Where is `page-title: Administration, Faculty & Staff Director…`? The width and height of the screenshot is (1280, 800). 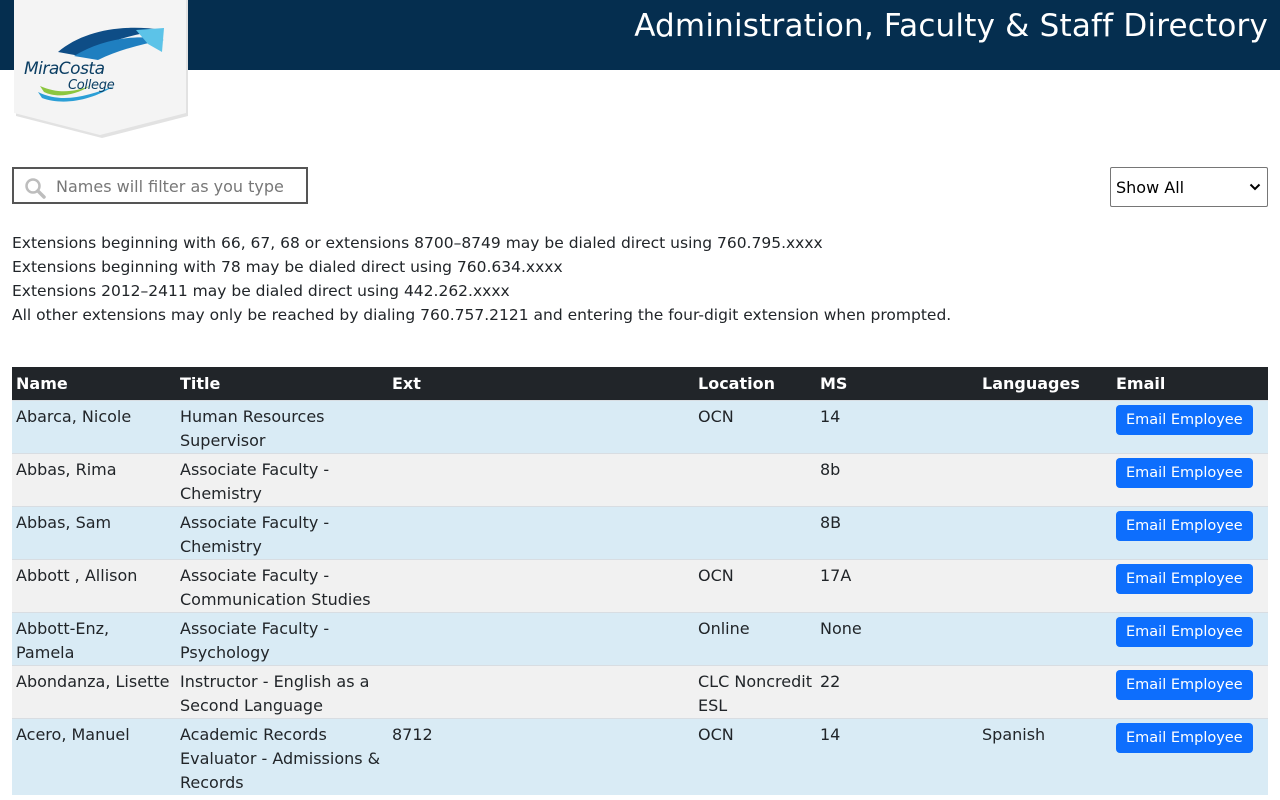 page-title: Administration, Faculty & Staff Director… is located at coordinates (951, 26).